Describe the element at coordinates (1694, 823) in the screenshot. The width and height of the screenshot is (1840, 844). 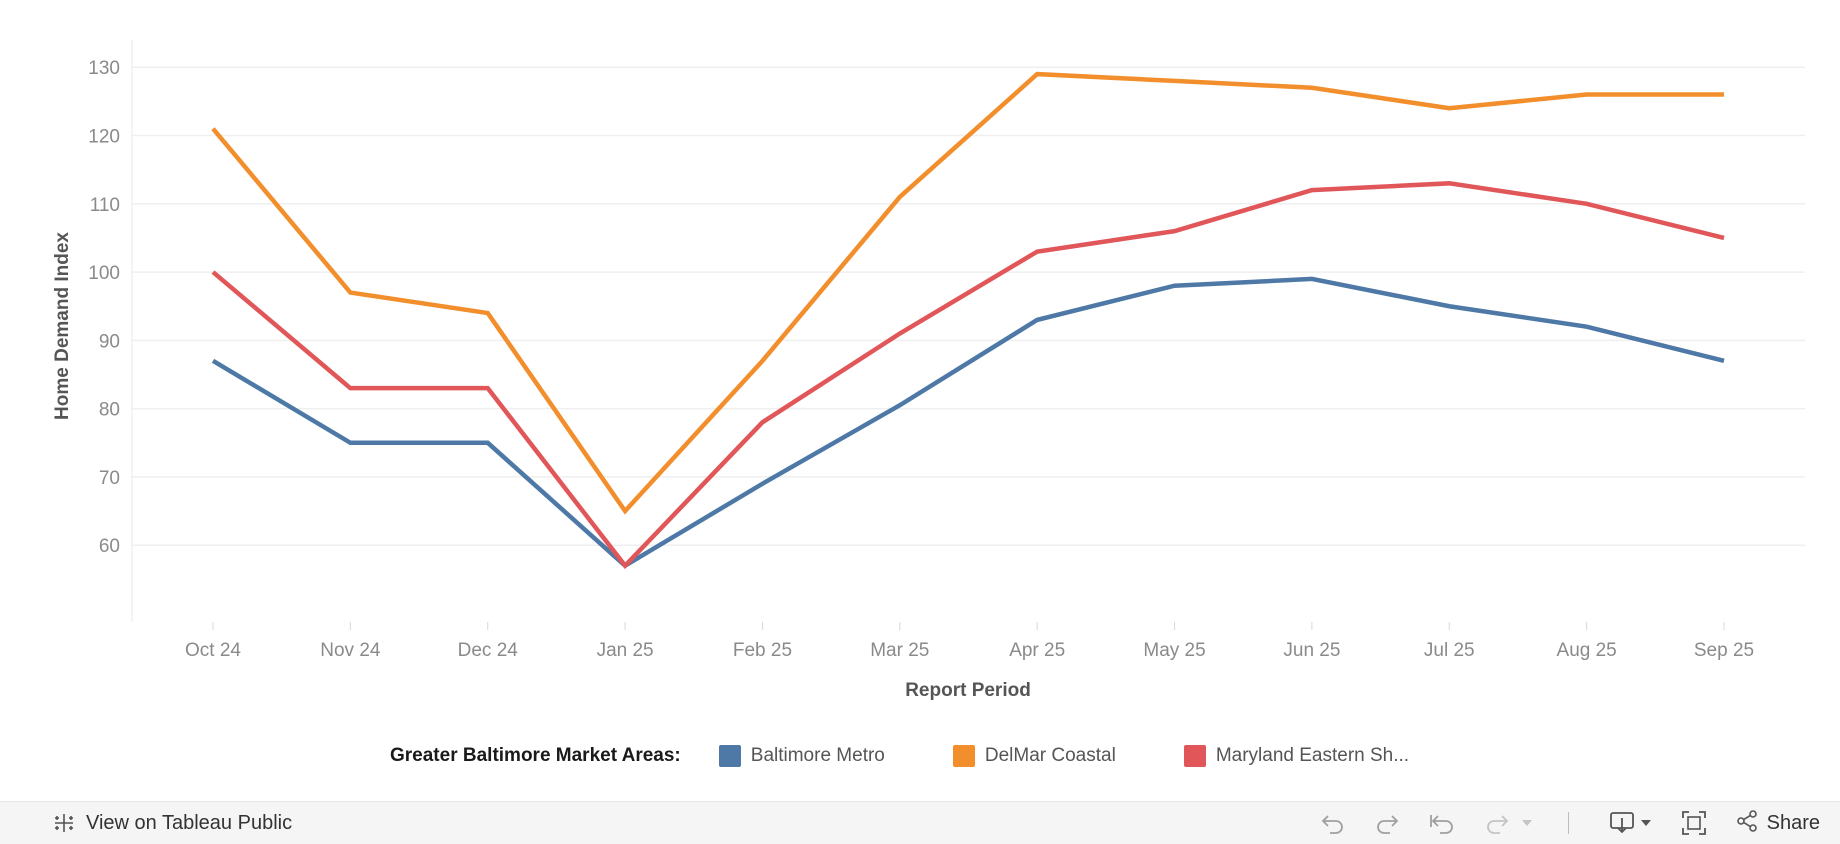
I see `fullscreen-icon` at that location.